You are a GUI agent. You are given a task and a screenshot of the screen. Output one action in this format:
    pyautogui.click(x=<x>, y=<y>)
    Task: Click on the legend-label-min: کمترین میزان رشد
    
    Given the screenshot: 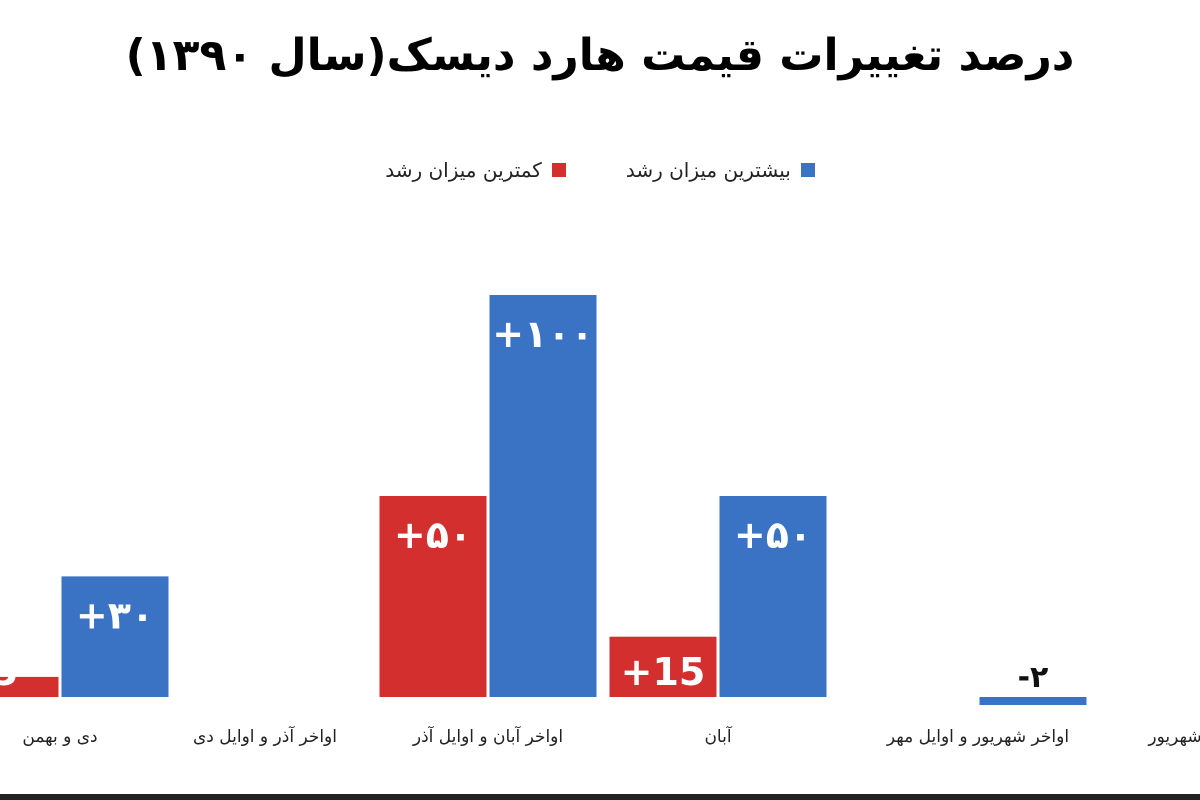 What is the action you would take?
    pyautogui.click(x=463, y=170)
    